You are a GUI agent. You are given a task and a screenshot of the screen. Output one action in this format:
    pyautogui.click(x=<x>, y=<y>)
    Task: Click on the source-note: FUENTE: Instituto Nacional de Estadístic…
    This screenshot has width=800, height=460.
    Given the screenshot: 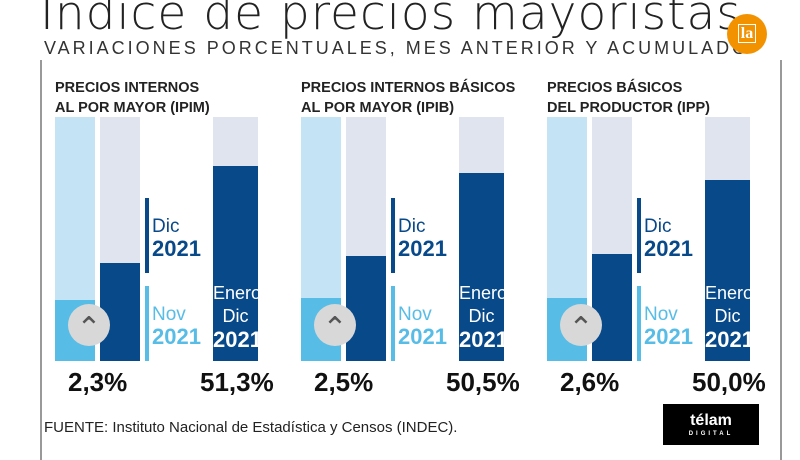 What is the action you would take?
    pyautogui.click(x=251, y=427)
    